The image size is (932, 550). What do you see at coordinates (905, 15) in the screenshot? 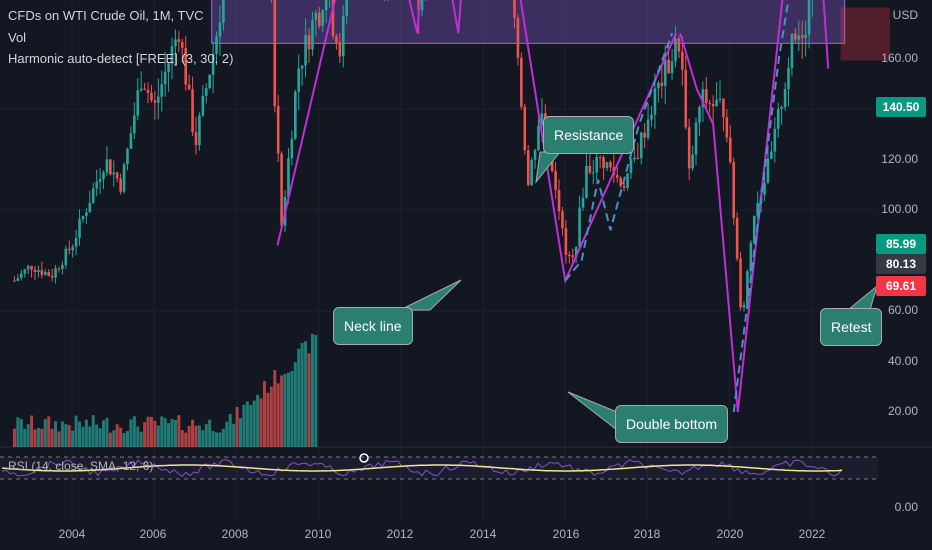
I see `currency-label: USD` at bounding box center [905, 15].